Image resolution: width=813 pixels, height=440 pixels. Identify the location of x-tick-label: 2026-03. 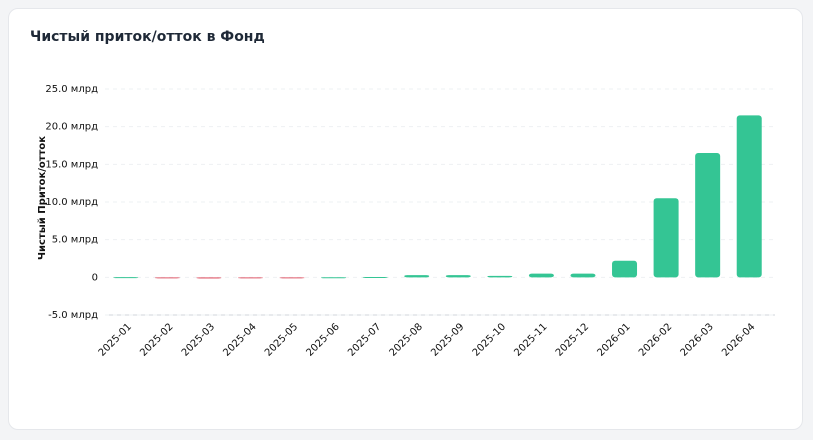
(697, 339).